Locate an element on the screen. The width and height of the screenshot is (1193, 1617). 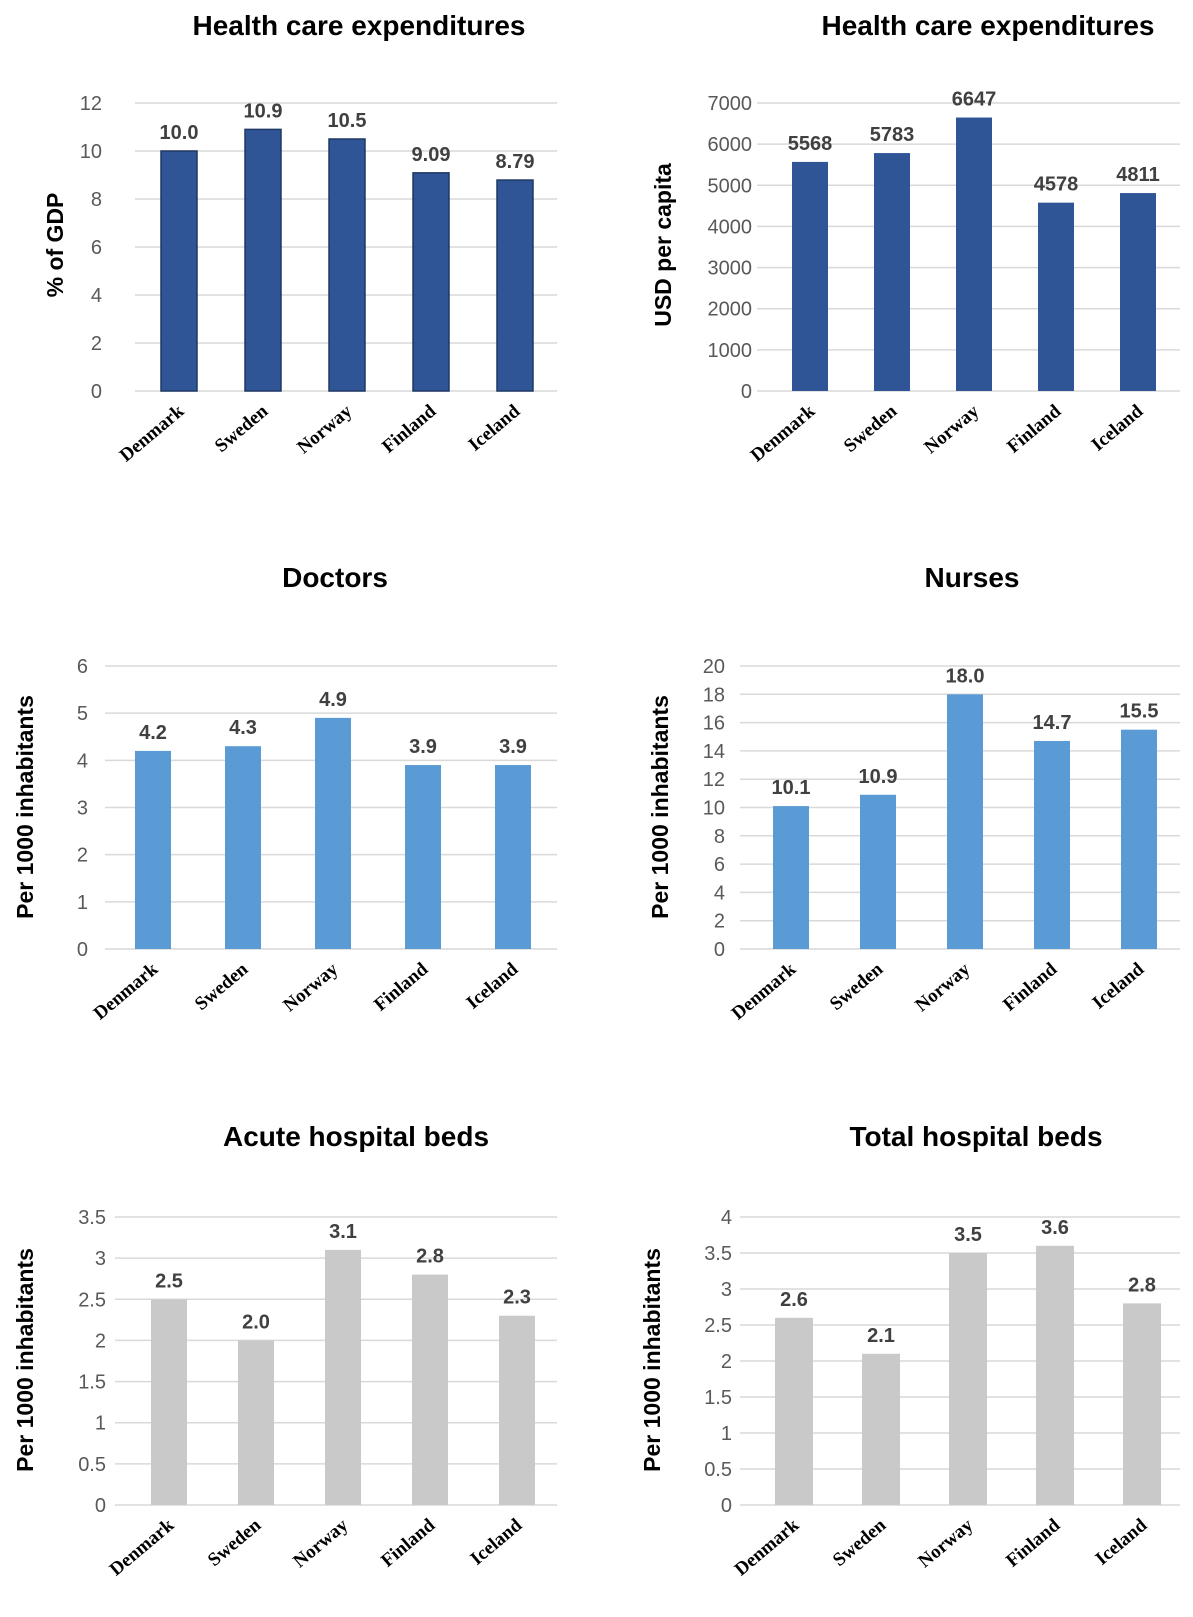
data-label: 4811 is located at coordinates (1137, 175).